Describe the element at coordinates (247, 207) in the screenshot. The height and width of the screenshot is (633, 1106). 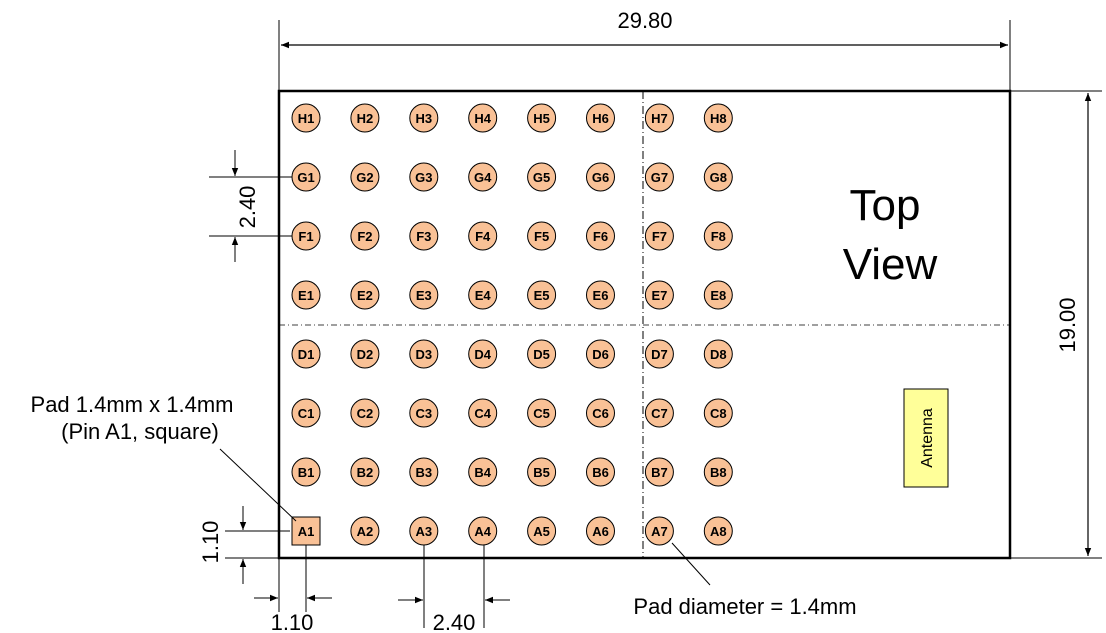
I see `pitch-vertical-value: 2.40` at that location.